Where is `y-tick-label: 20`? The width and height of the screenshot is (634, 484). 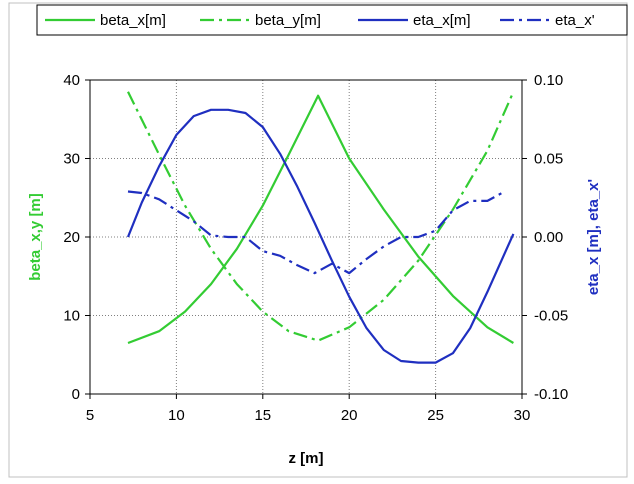 y-tick-label: 20 is located at coordinates (71, 237).